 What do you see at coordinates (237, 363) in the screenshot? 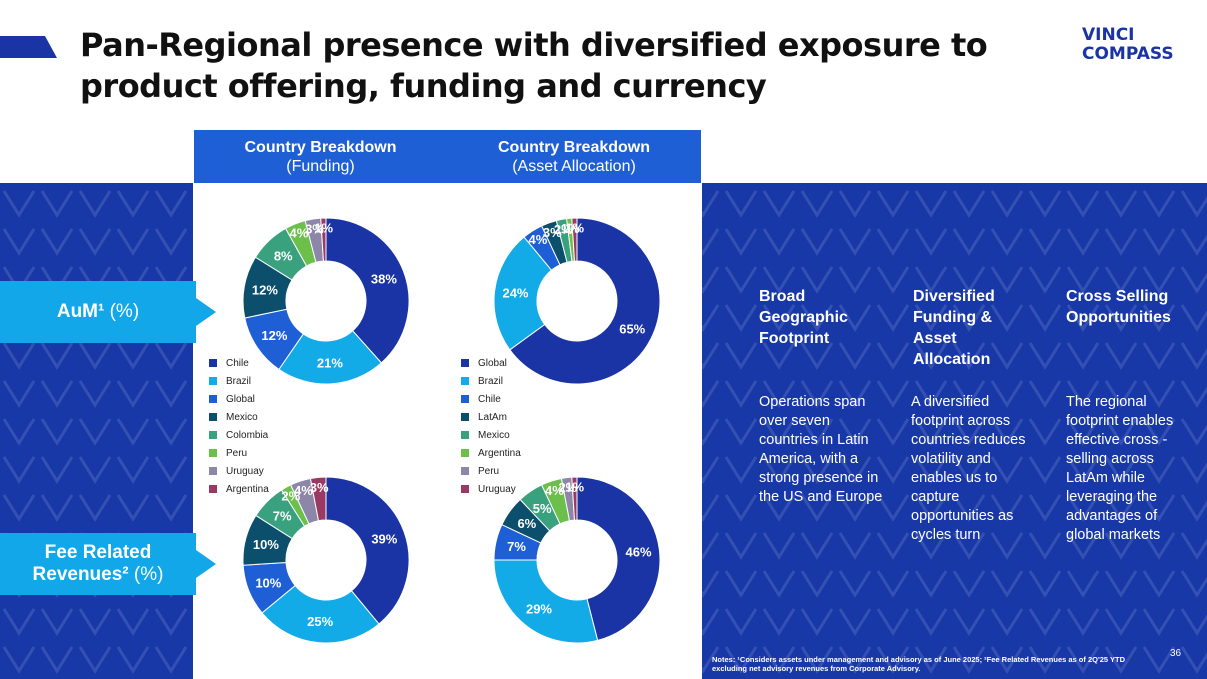
I see `legend-label: Chile` at bounding box center [237, 363].